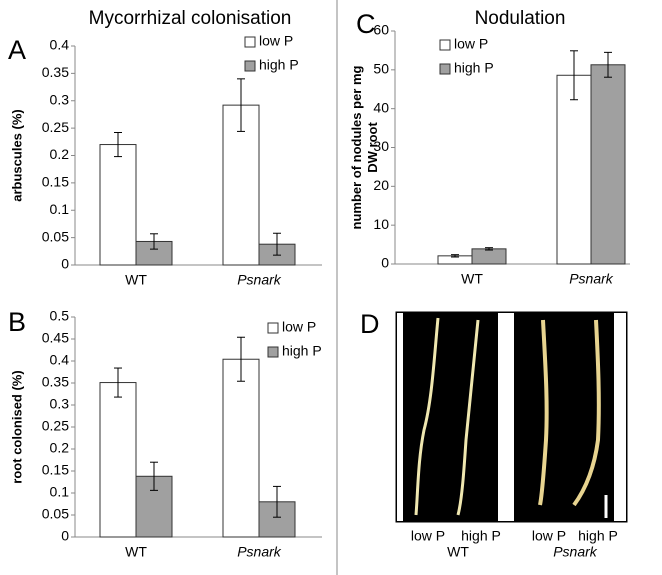  What do you see at coordinates (16, 426) in the screenshot?
I see `y-axis-label: root colonised (%)` at bounding box center [16, 426].